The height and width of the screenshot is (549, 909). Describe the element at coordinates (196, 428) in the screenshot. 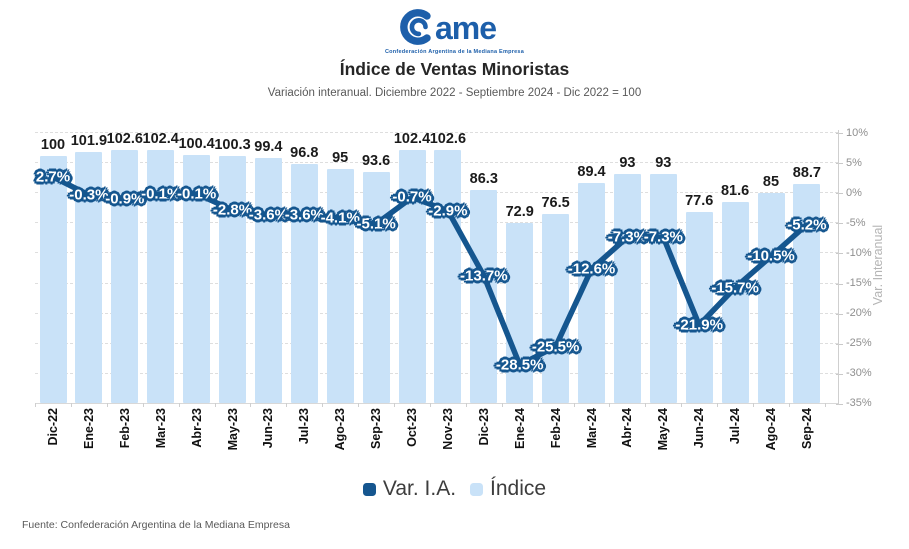

I see `x-axis-label: Abr-23` at that location.